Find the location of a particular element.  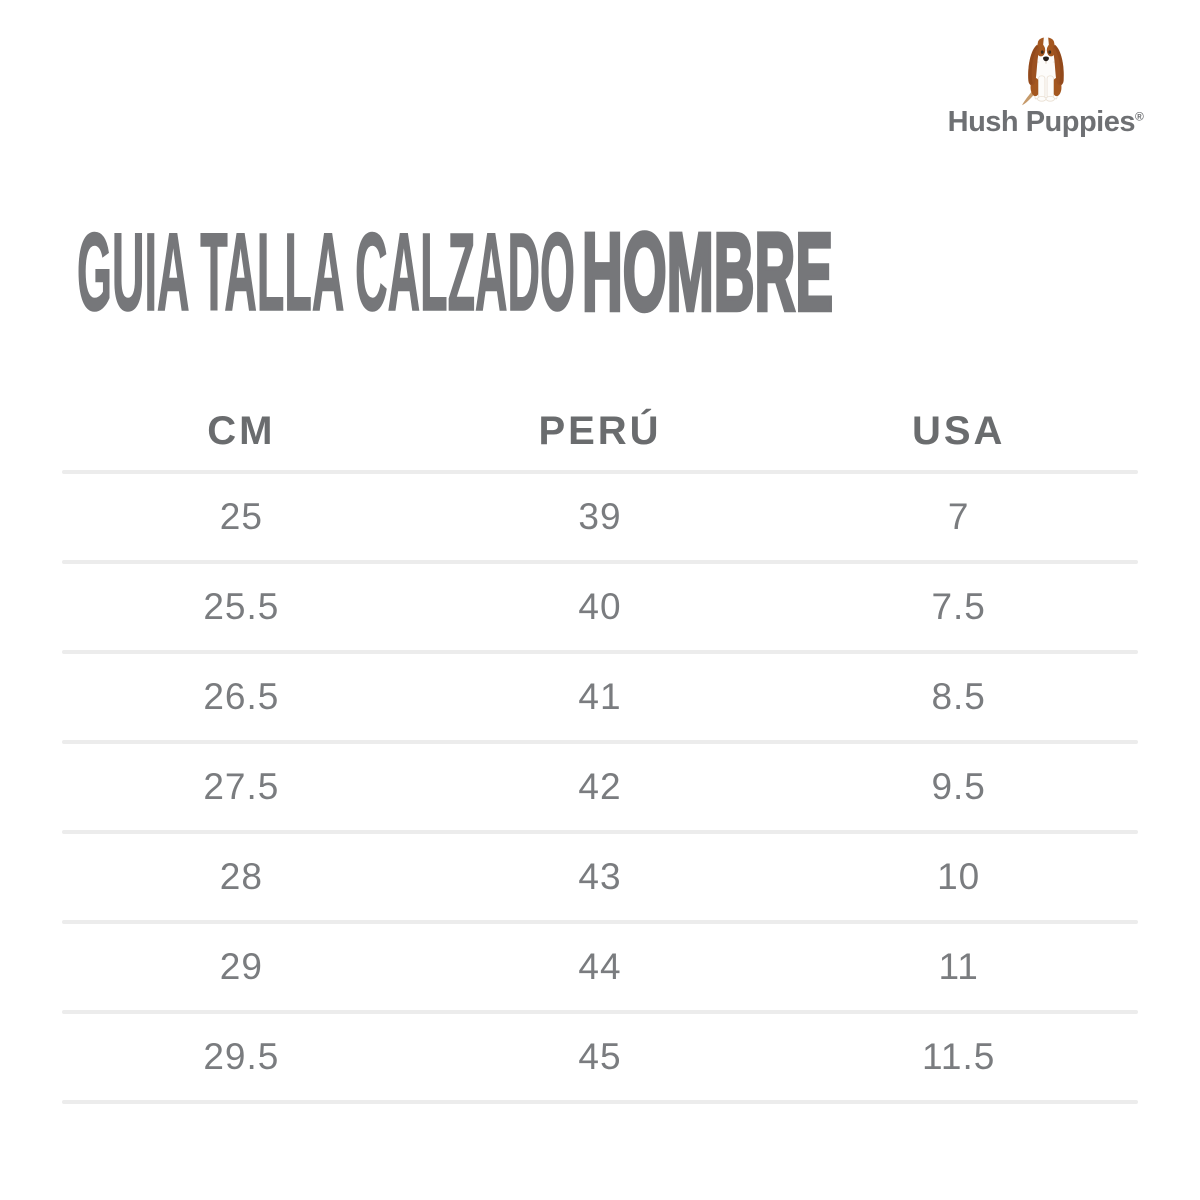

table-header-row: CM PERÚ USA is located at coordinates (600, 431).